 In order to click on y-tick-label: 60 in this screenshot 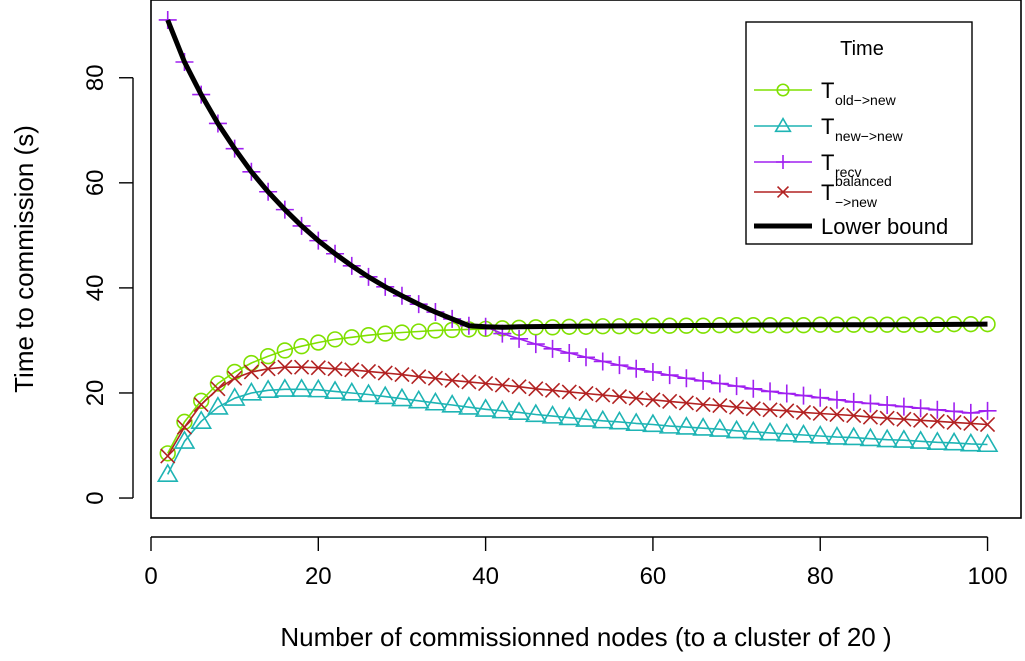, I will do `click(95, 182)`.